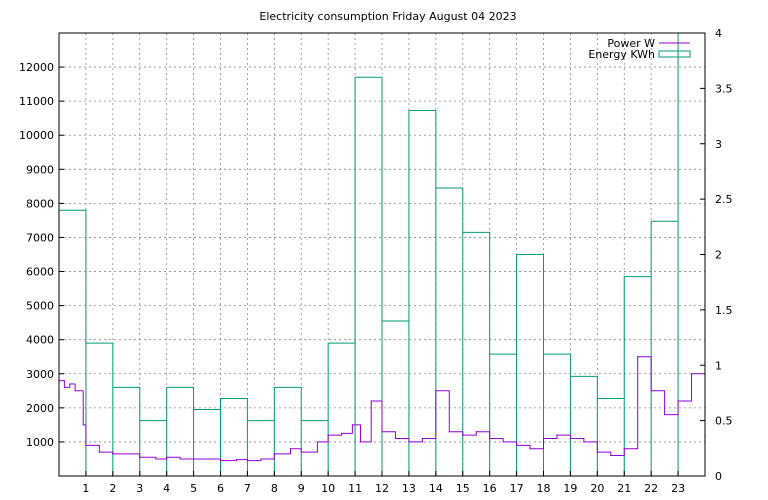  I want to click on x-tick-label: 5, so click(193, 488).